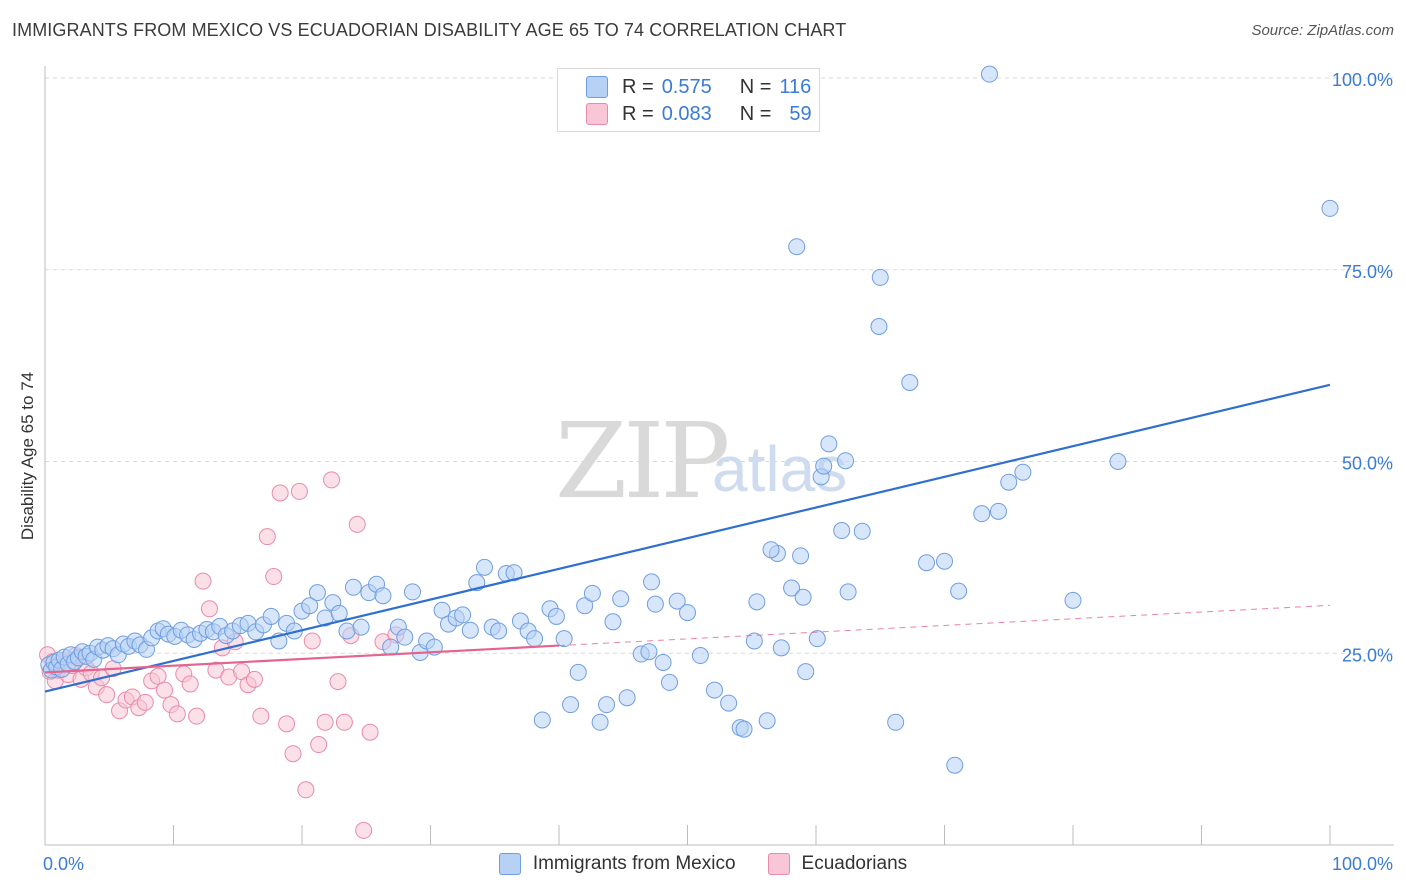 This screenshot has width=1406, height=892. I want to click on legend-r-value: 0.575, so click(686, 86).